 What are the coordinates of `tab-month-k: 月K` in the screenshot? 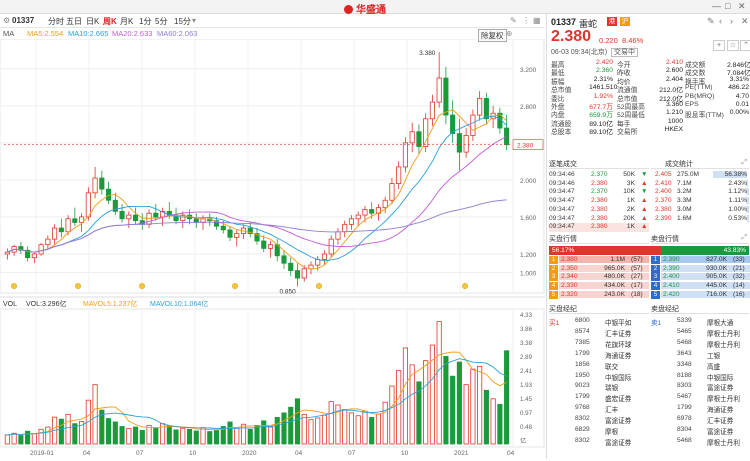 It's located at (127, 21).